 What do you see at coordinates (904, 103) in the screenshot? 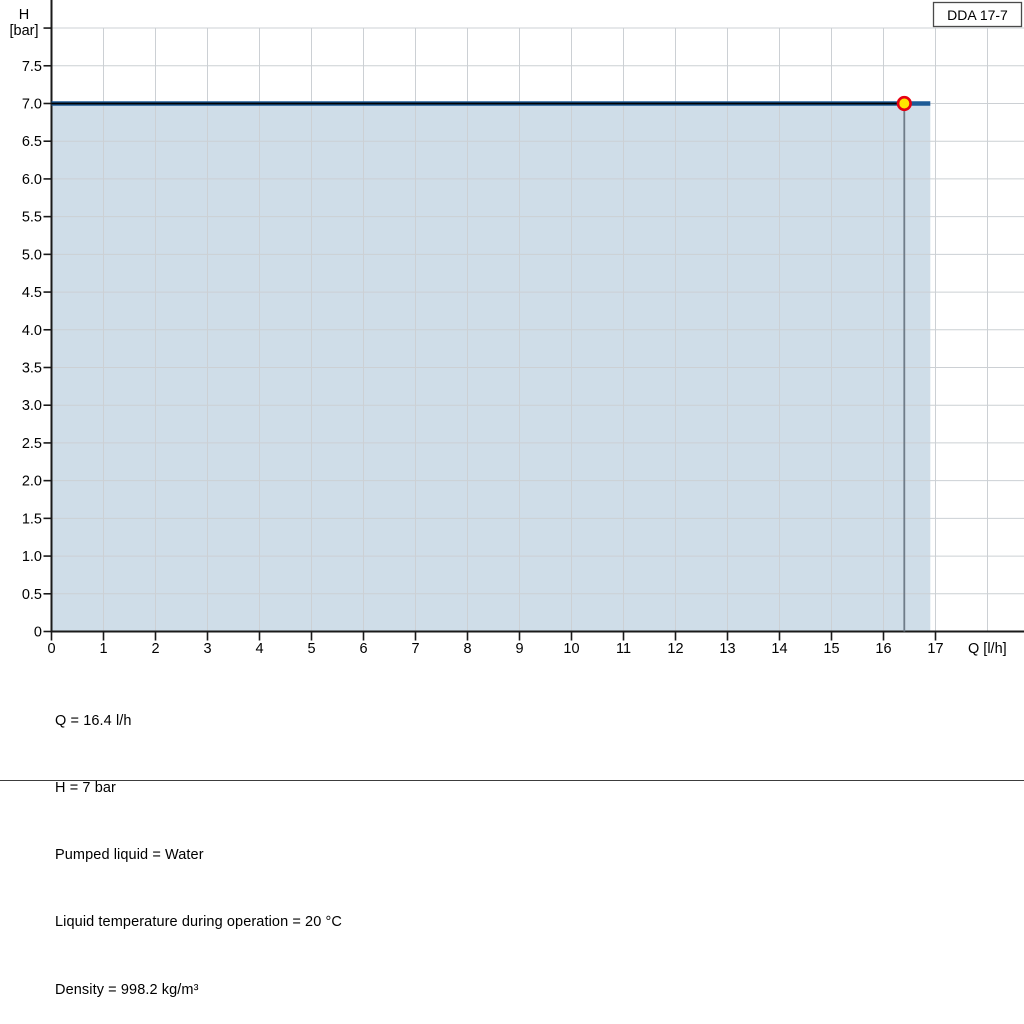
I see `duty-point-marker` at bounding box center [904, 103].